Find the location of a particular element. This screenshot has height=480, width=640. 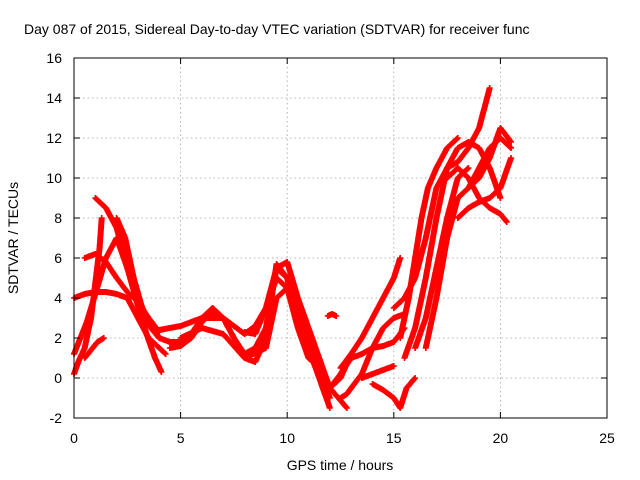

series-26-markers is located at coordinates (490, 158).